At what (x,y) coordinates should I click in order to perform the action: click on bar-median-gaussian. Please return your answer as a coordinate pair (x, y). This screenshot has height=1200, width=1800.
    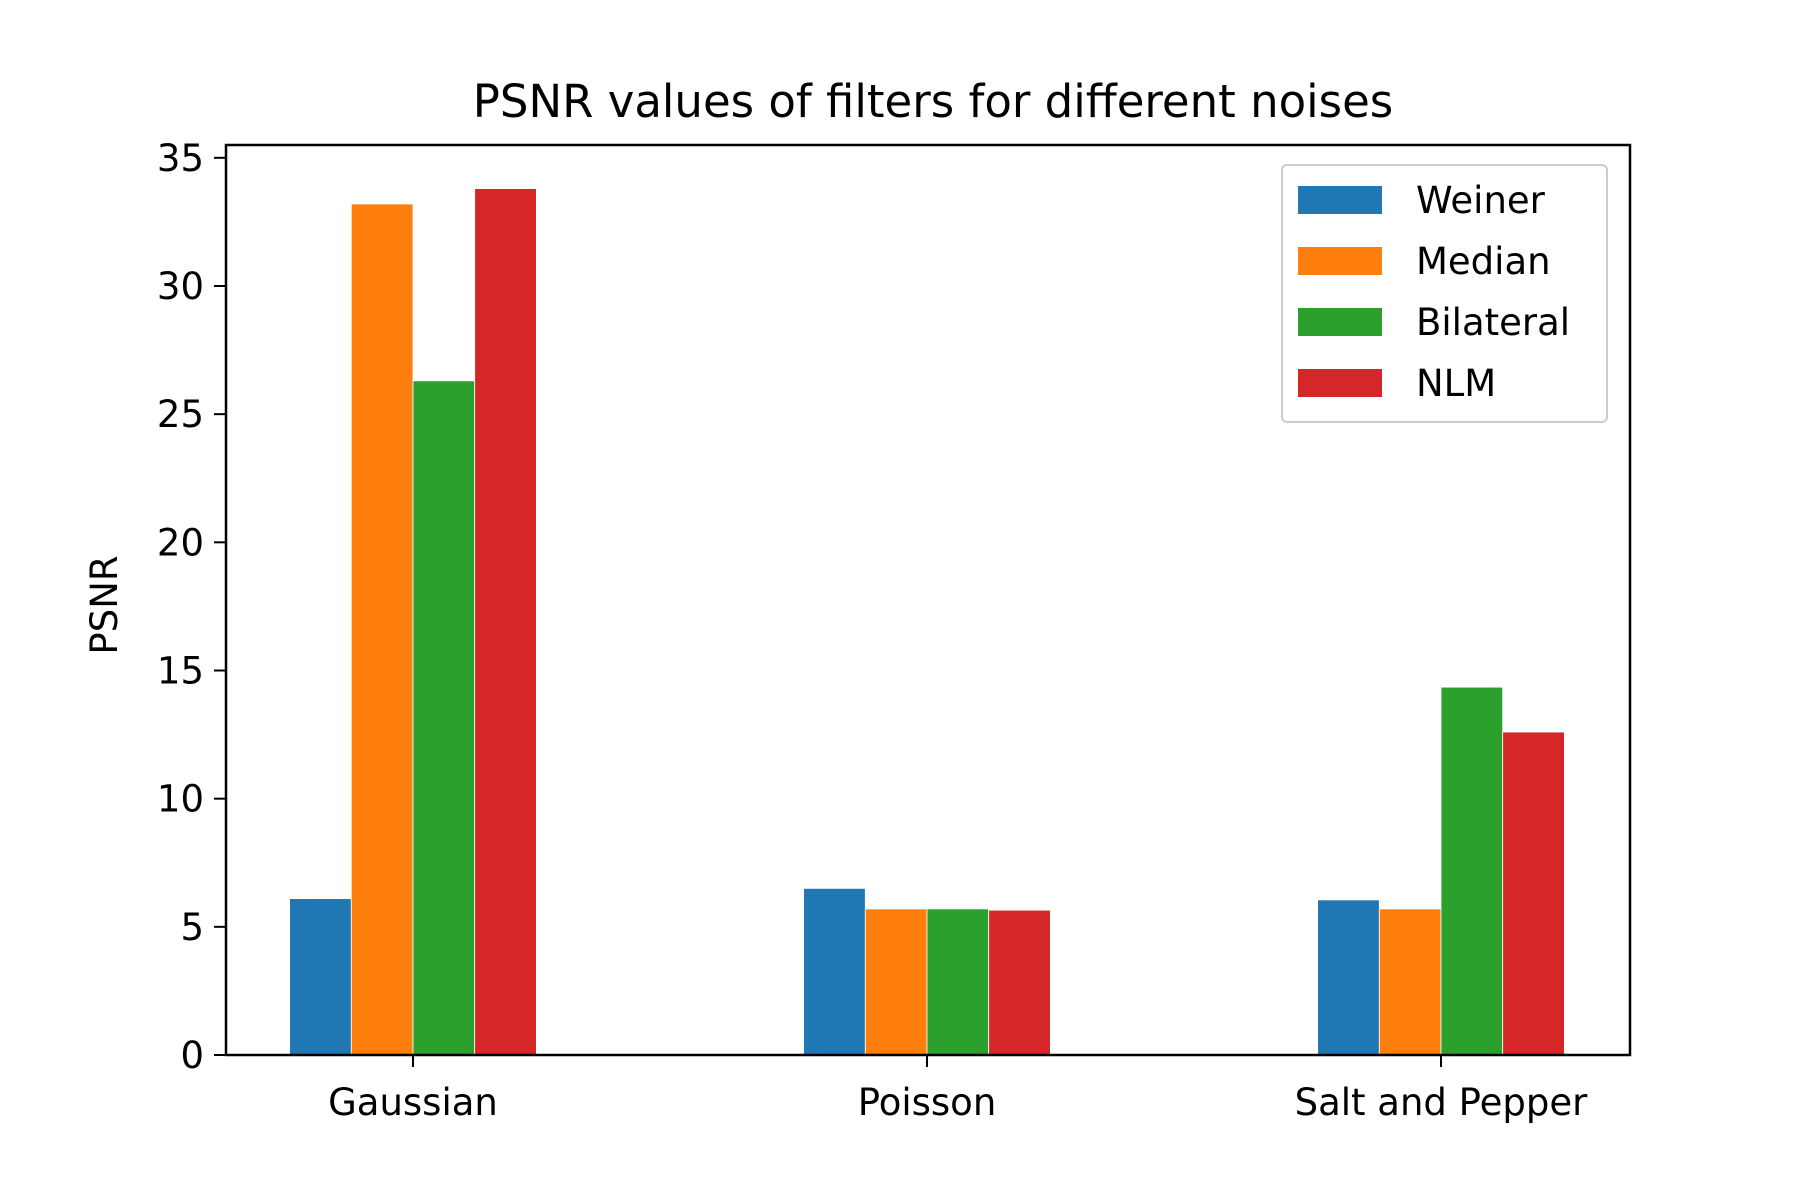
    Looking at the image, I should click on (382, 629).